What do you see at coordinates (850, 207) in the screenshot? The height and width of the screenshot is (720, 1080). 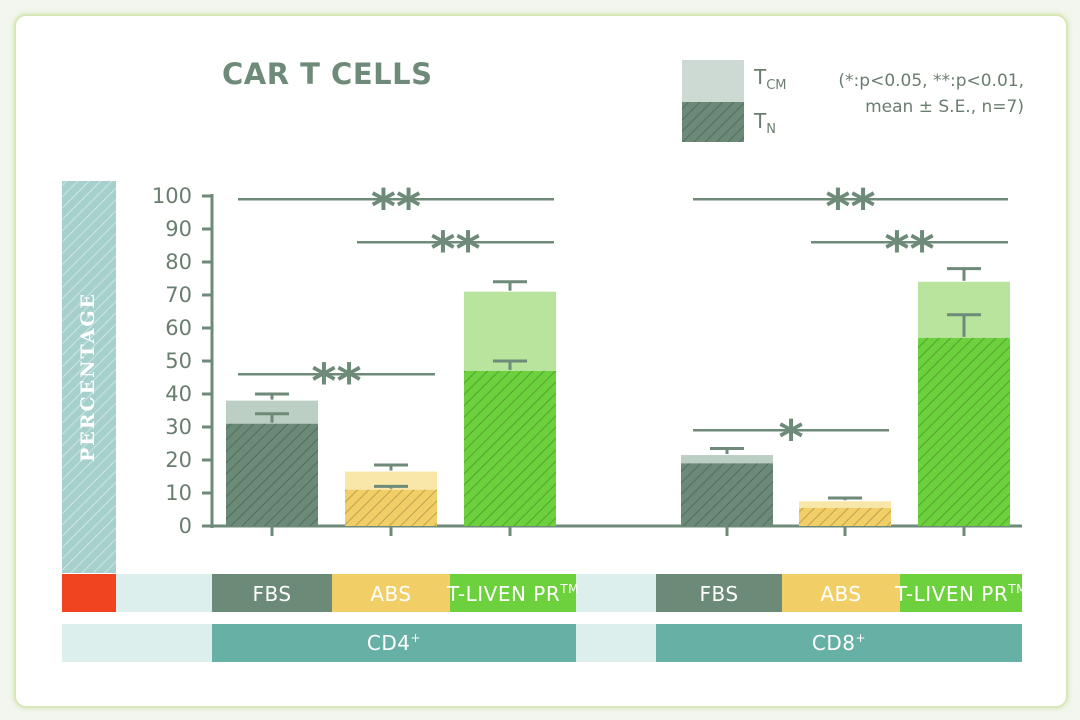 I see `significance-label-3: **` at bounding box center [850, 207].